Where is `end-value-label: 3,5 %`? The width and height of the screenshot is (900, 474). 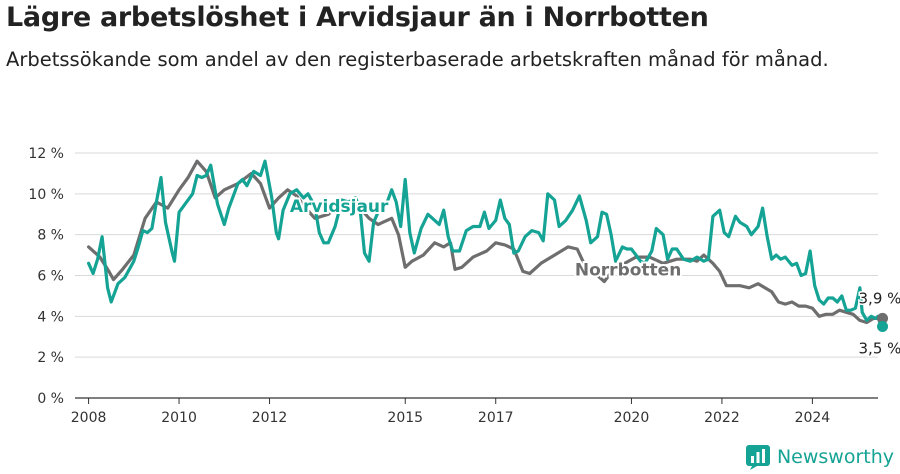 end-value-label: 3,5 % is located at coordinates (879, 349).